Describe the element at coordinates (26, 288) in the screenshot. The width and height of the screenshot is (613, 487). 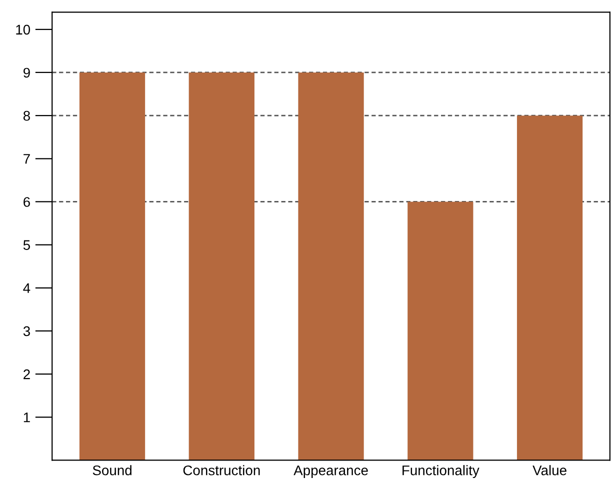
I see `y-tick-label: 4` at that location.